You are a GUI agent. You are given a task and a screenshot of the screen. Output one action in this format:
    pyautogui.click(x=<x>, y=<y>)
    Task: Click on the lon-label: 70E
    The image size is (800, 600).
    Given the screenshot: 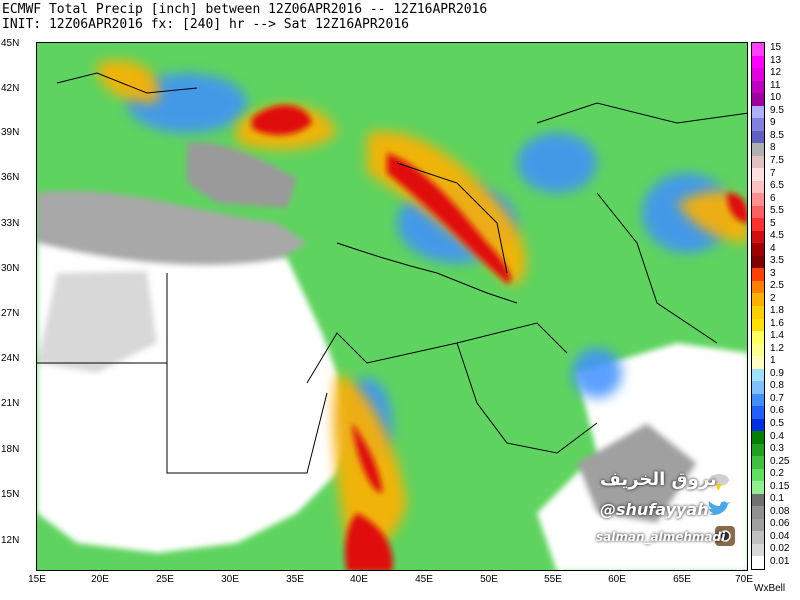 What is the action you would take?
    pyautogui.click(x=744, y=579)
    